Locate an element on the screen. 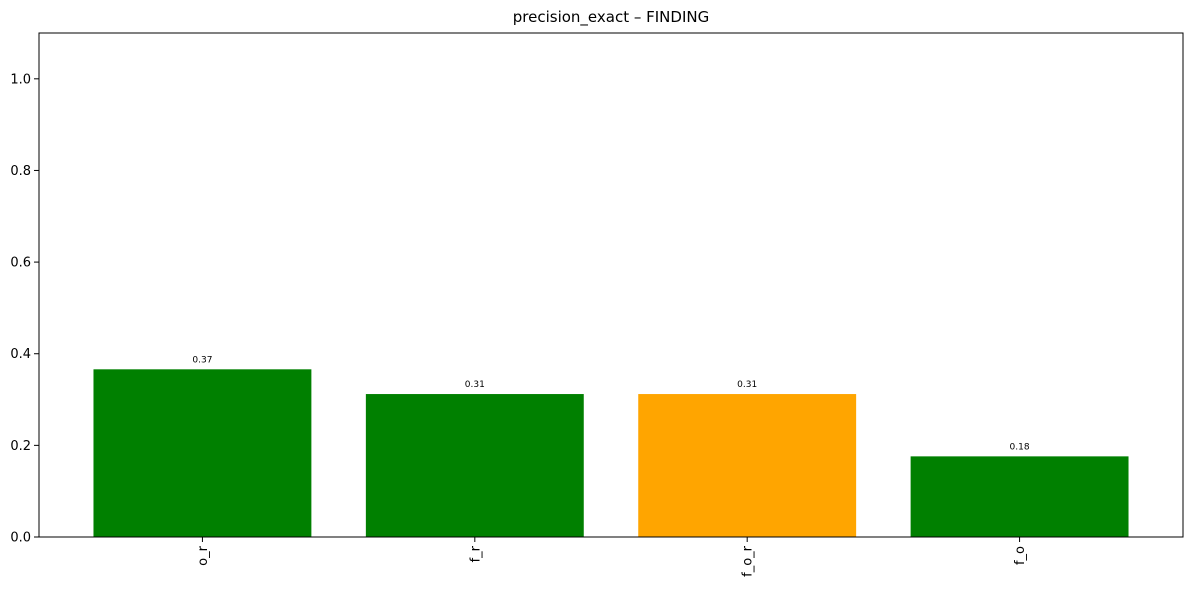 This screenshot has width=1189, height=594. x-tick-label-f_o_r: f_o_r is located at coordinates (748, 561).